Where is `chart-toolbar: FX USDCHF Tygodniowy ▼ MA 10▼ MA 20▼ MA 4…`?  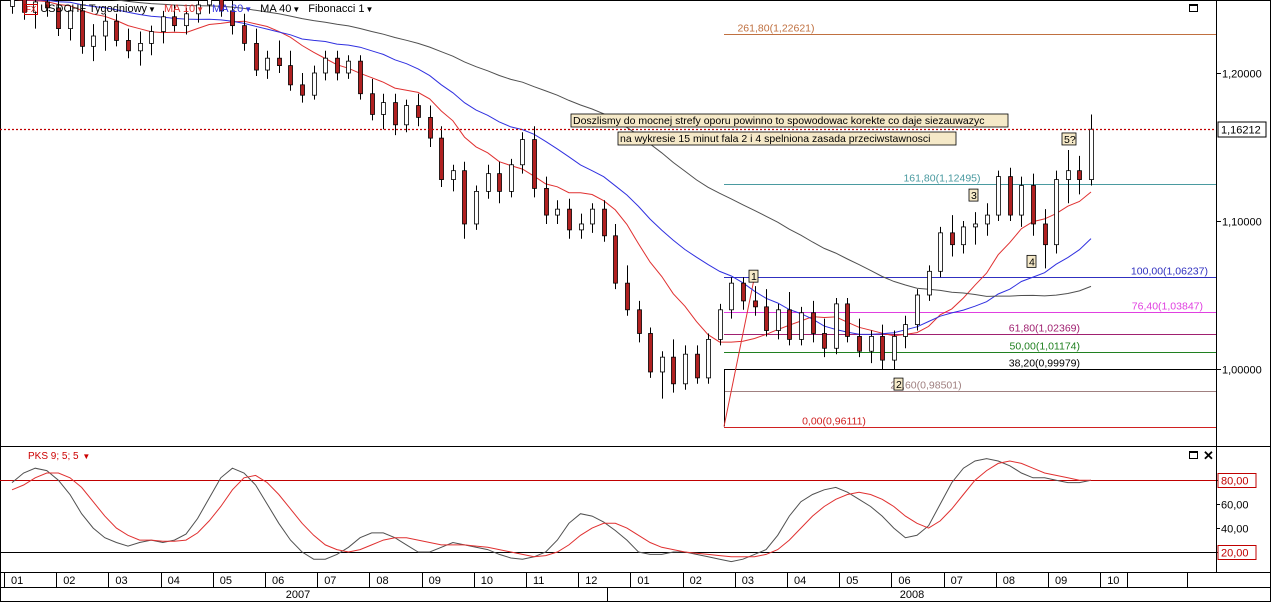
chart-toolbar: FX USDCHF Tygodniowy ▼ MA 10▼ MA 20▼ MA 4… is located at coordinates (190, 9).